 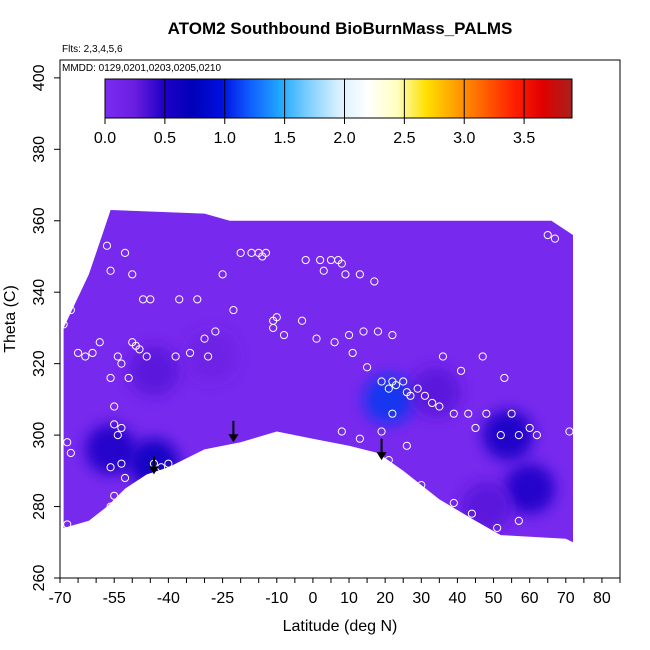 What do you see at coordinates (39, 363) in the screenshot?
I see `y-tick-label: 320` at bounding box center [39, 363].